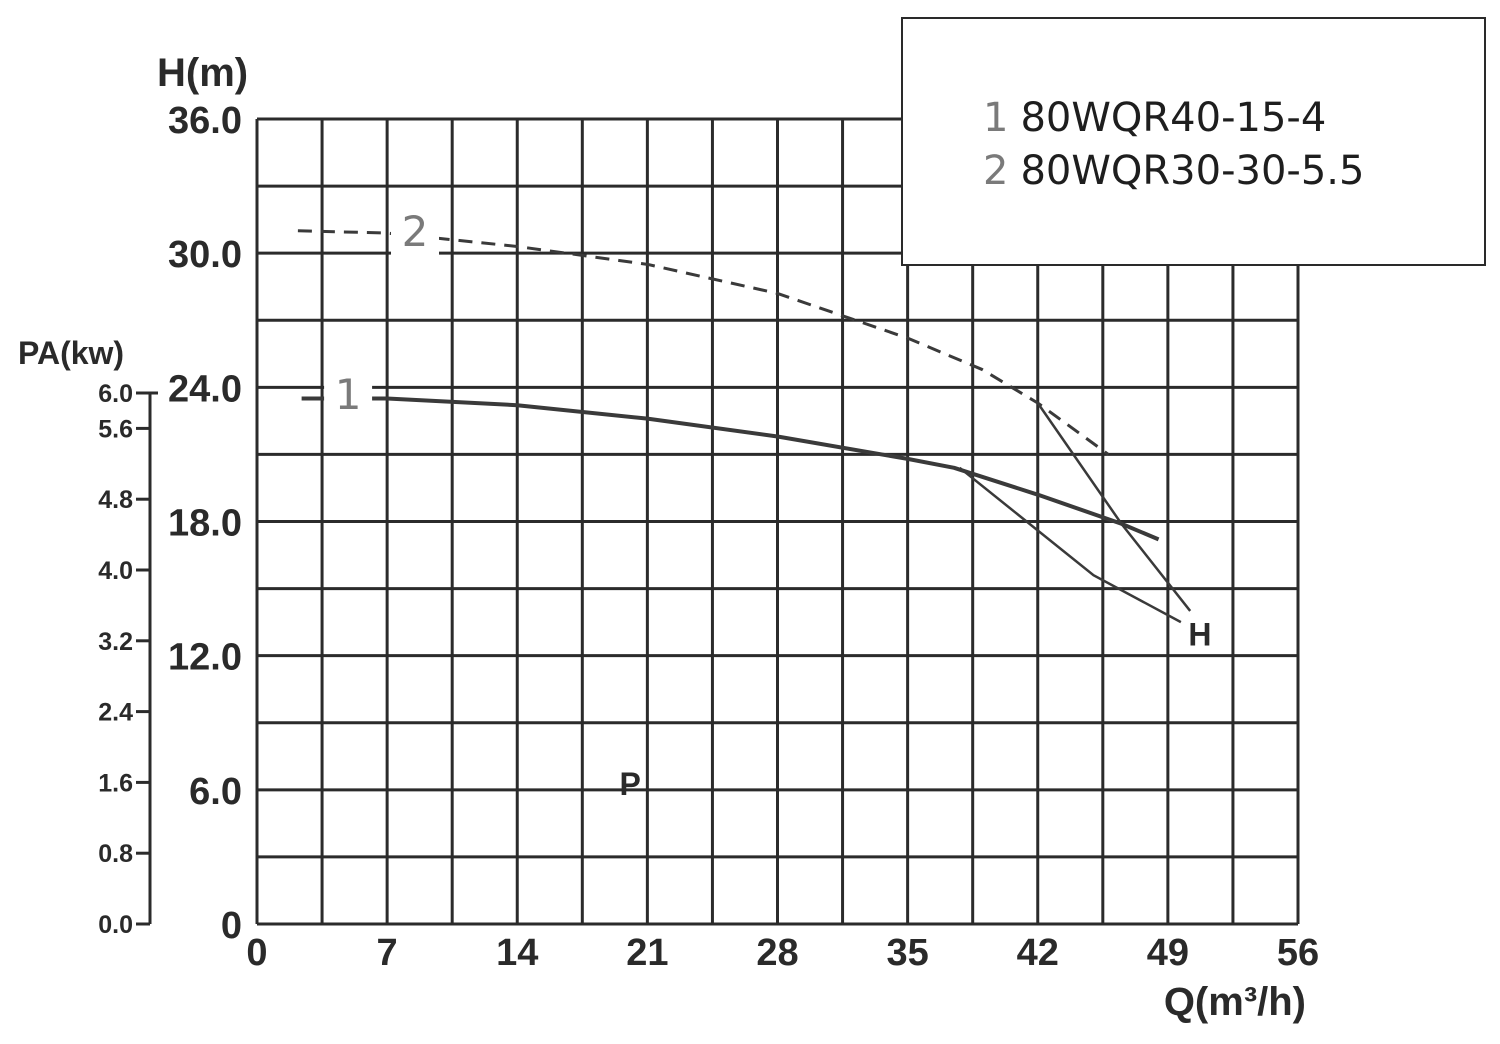 The width and height of the screenshot is (1500, 1044). I want to click on y-tick-label: 36.0, so click(205, 121).